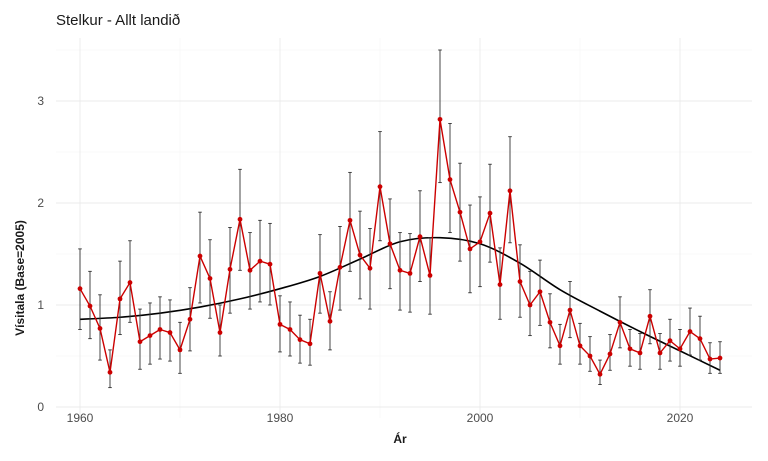 The height and width of the screenshot is (461, 768). I want to click on x-axis-title: Ár, so click(400, 438).